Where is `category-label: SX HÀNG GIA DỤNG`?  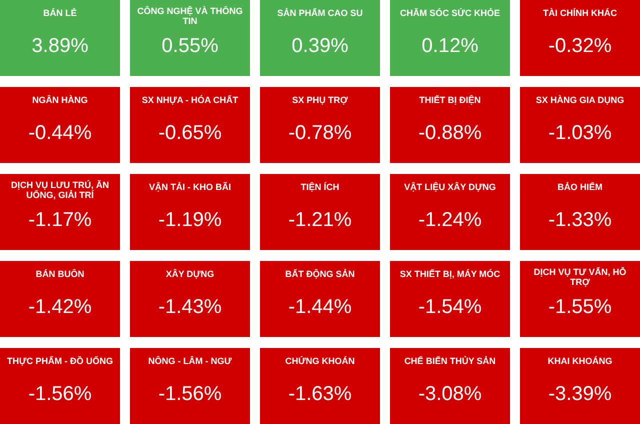 category-label: SX HÀNG GIA DỤNG is located at coordinates (580, 100).